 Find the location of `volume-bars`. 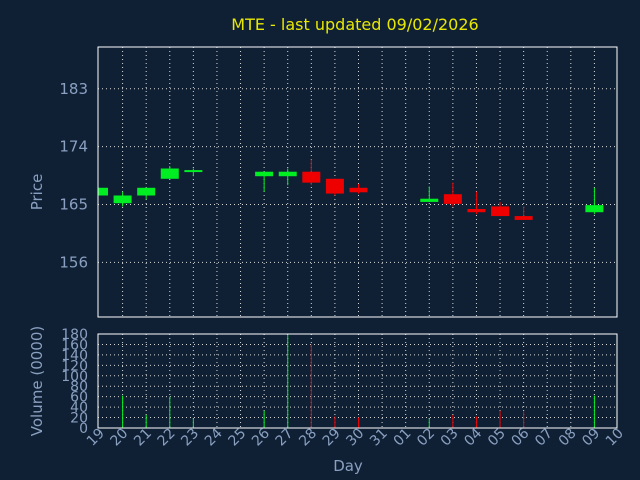

volume-bars is located at coordinates (358, 381).